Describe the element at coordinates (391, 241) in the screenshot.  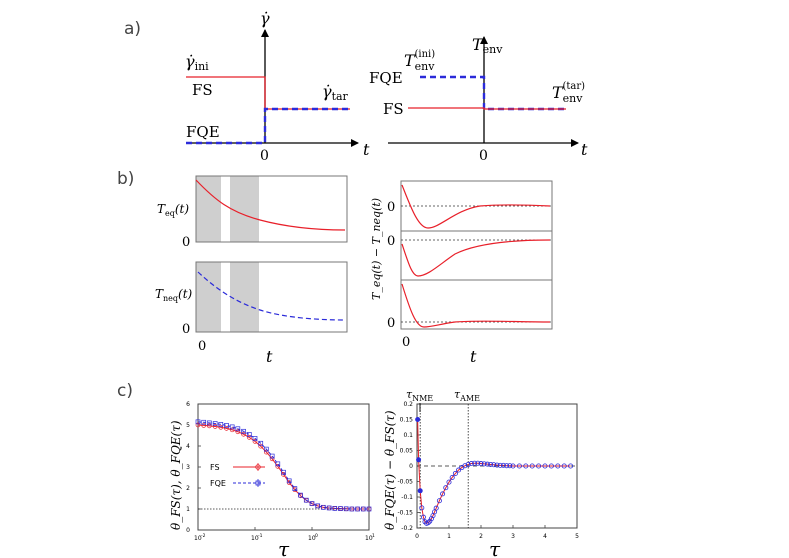
I see `b-right-zero-label-2: 0` at that location.